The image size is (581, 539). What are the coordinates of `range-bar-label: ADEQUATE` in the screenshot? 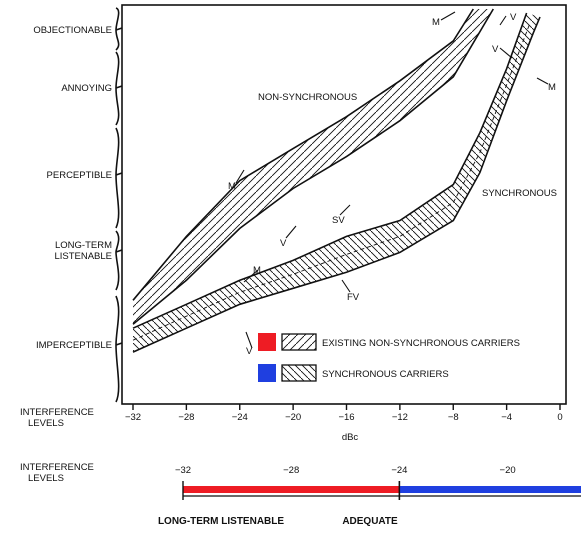 It's located at (370, 521).